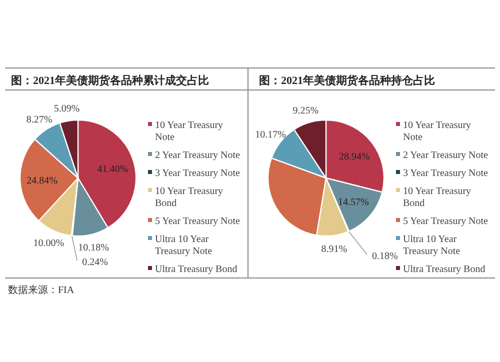  What do you see at coordinates (305, 111) in the screenshot?
I see `data-label: 9.25%` at bounding box center [305, 111].